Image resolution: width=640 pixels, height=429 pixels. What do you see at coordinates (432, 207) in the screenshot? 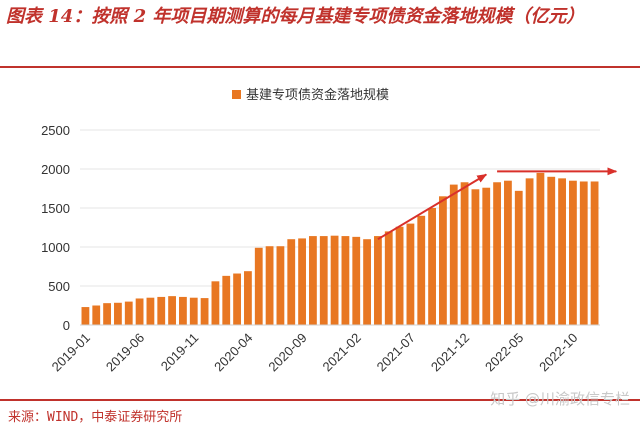
I see `trend-arrow` at bounding box center [432, 207].